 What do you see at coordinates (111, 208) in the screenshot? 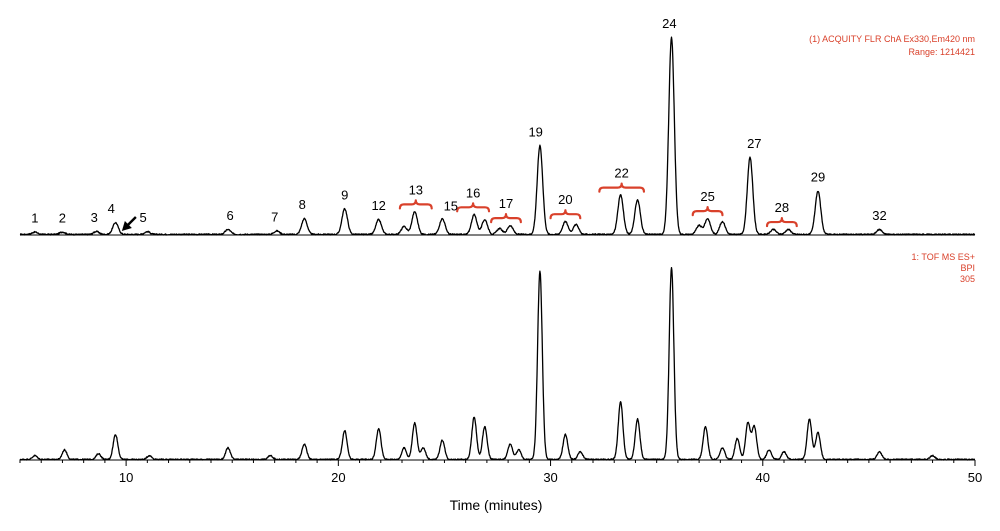
I see `peak-label-4: 4` at bounding box center [111, 208].